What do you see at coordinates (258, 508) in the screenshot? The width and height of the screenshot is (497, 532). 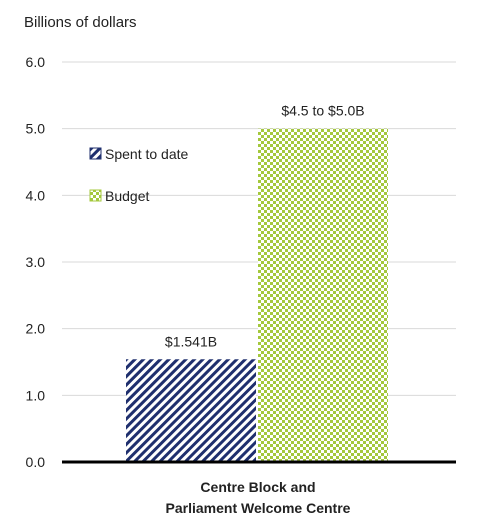 I see `category-label: Parliament Welcome Centre` at bounding box center [258, 508].